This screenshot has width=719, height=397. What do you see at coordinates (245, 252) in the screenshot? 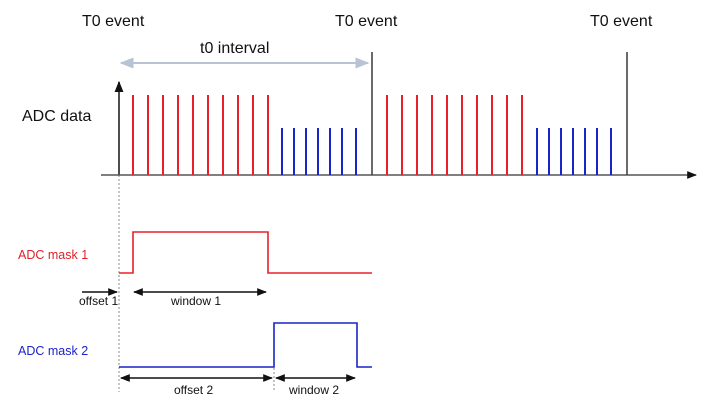
I see `adc-mask-1-signal` at bounding box center [245, 252].